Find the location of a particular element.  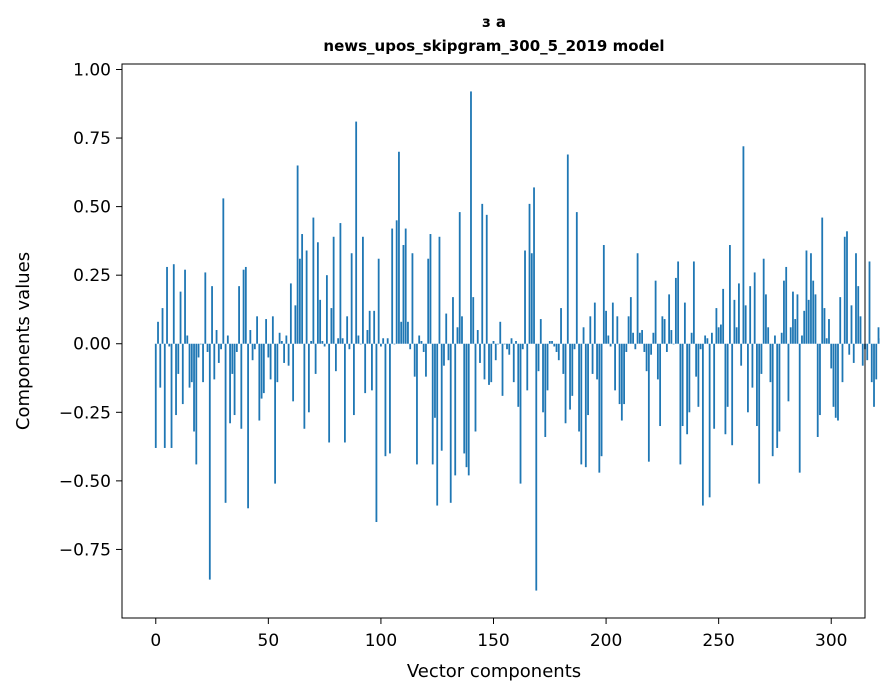

y-axis-label: Components values is located at coordinates (23, 341).